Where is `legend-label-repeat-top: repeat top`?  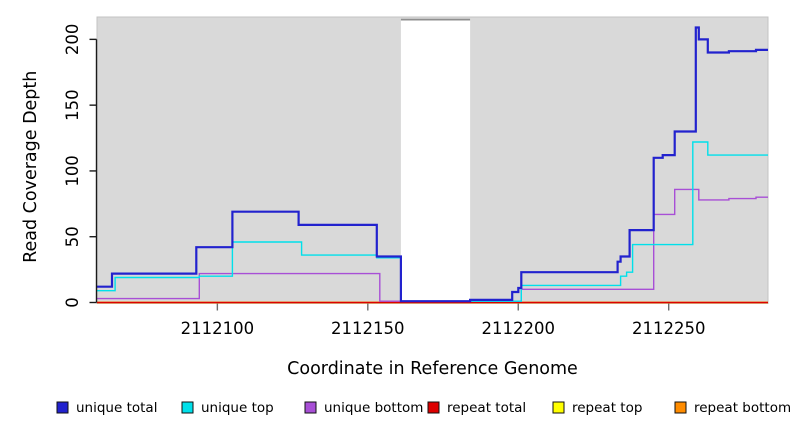
legend-label-repeat-top: repeat top is located at coordinates (607, 408).